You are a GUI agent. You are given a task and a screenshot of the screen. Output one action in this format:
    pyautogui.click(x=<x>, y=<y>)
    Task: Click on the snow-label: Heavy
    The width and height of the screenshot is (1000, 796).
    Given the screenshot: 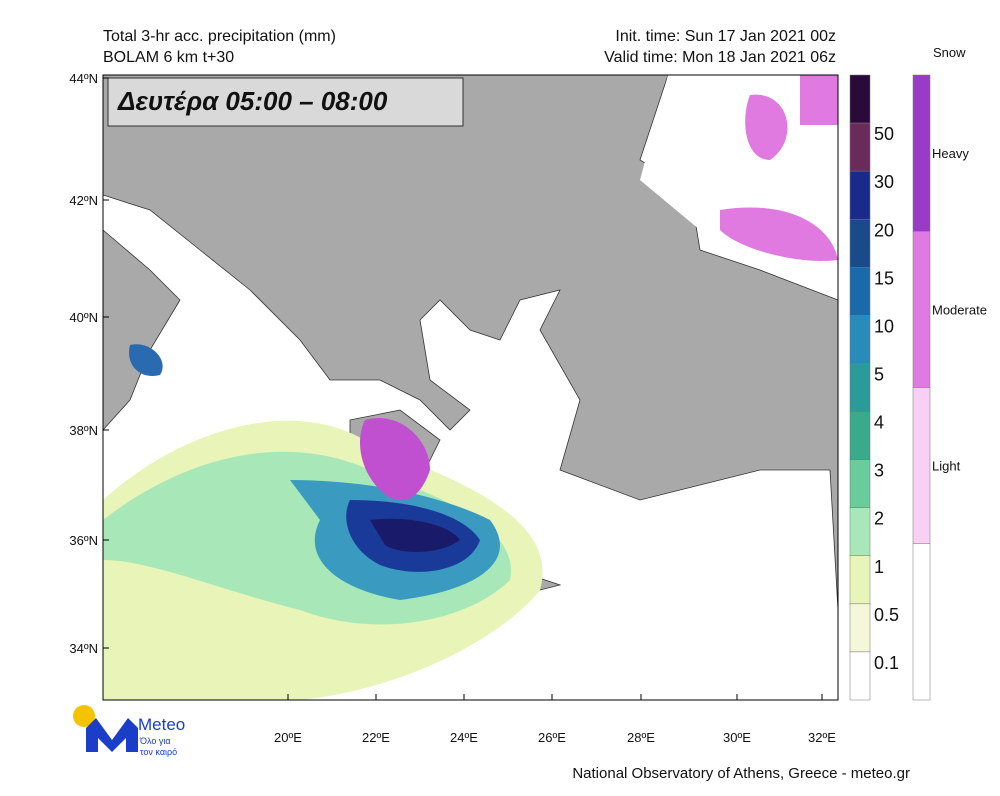 What is the action you would take?
    pyautogui.click(x=950, y=153)
    